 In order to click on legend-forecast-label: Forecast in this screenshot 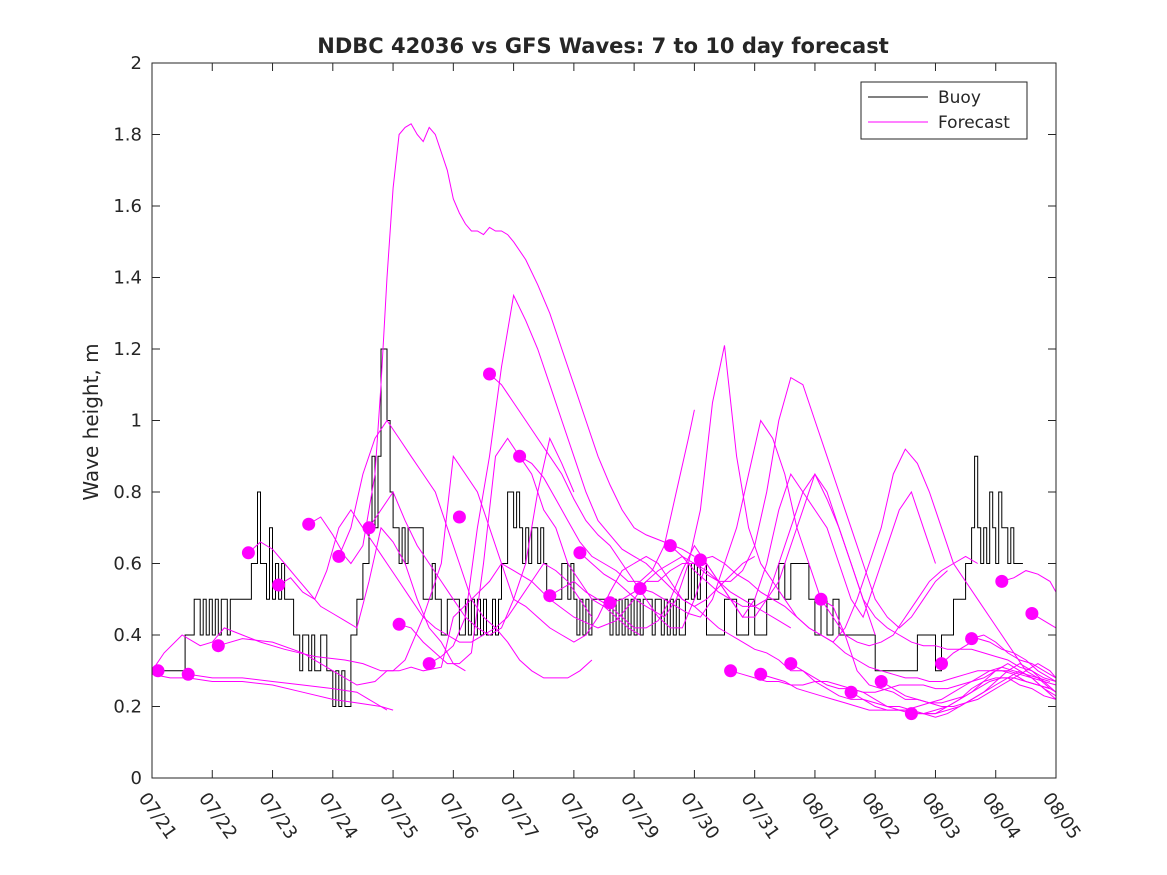, I will do `click(974, 123)`.